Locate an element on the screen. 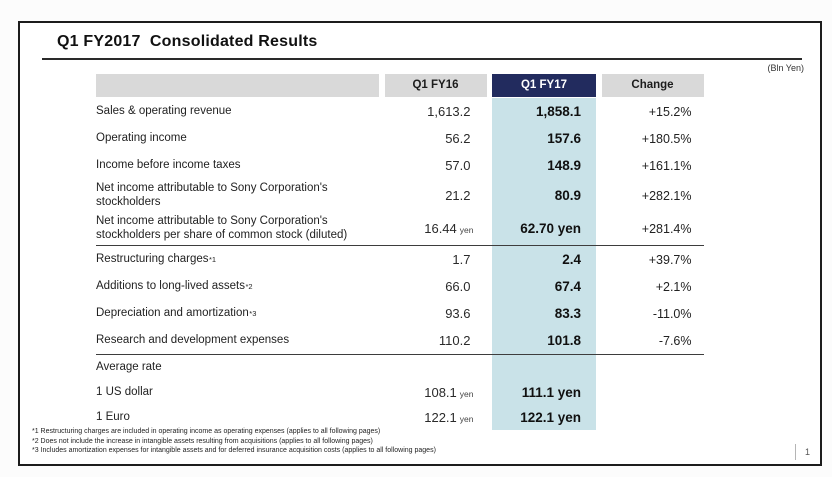 This screenshot has width=832, height=477. row-label-cell: Additions to long-lived assets *2 is located at coordinates (174, 285).